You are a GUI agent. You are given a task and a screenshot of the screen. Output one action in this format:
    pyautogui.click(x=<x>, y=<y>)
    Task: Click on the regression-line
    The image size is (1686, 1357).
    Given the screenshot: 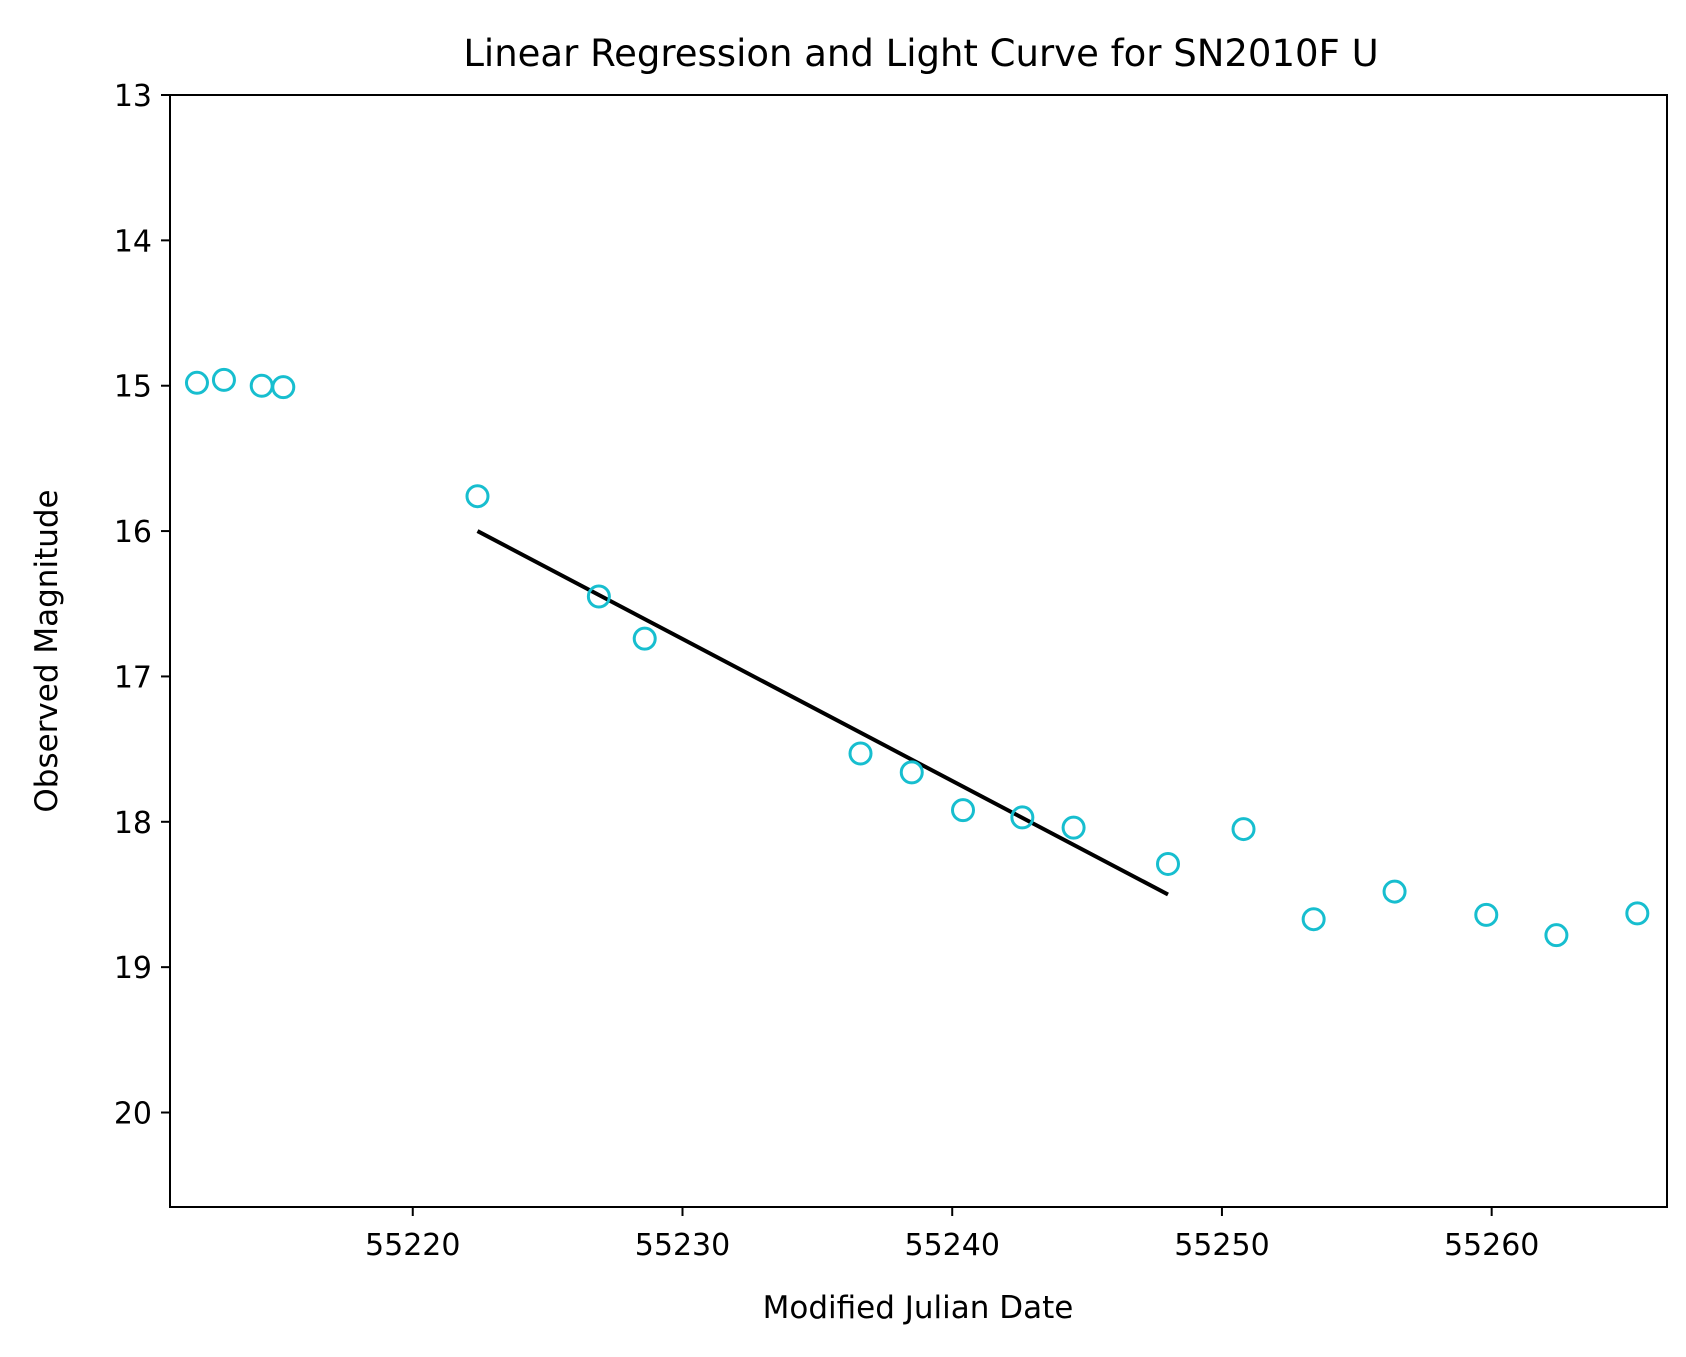 What is the action you would take?
    pyautogui.click(x=822, y=713)
    